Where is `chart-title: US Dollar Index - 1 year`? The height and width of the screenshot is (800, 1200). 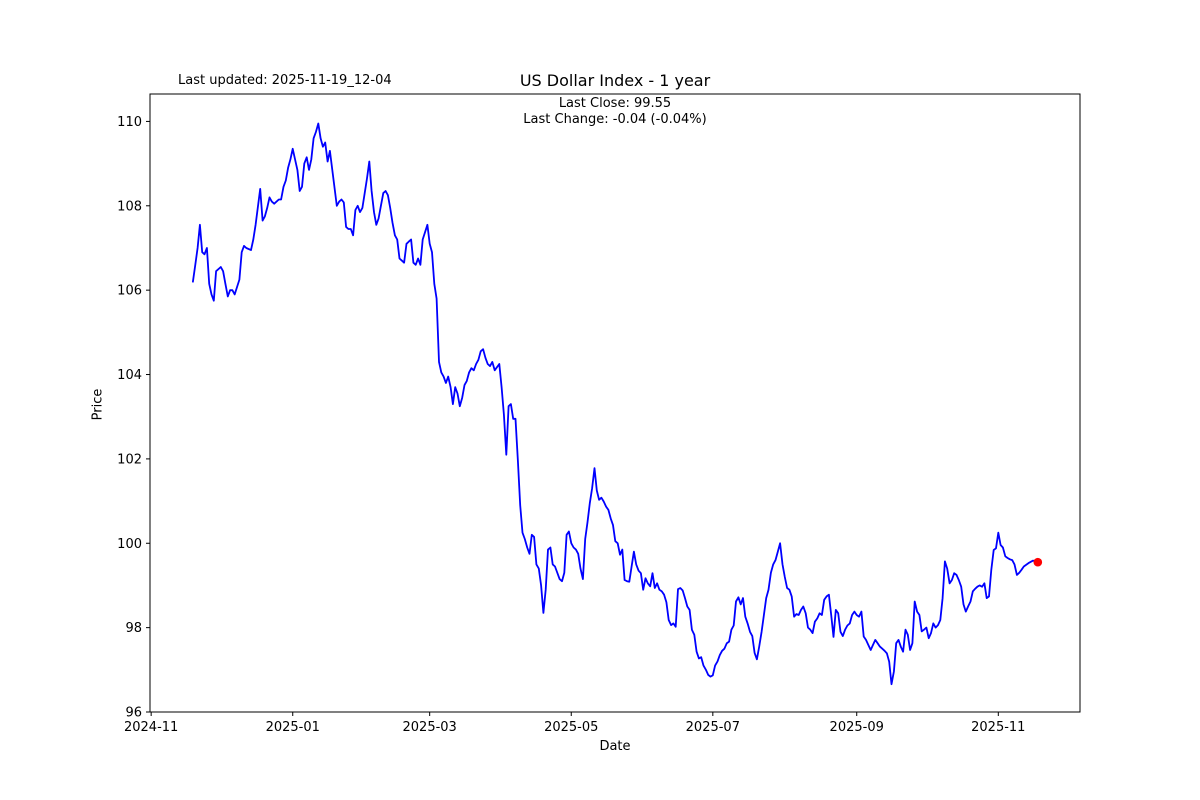 chart-title: US Dollar Index - 1 year is located at coordinates (615, 80).